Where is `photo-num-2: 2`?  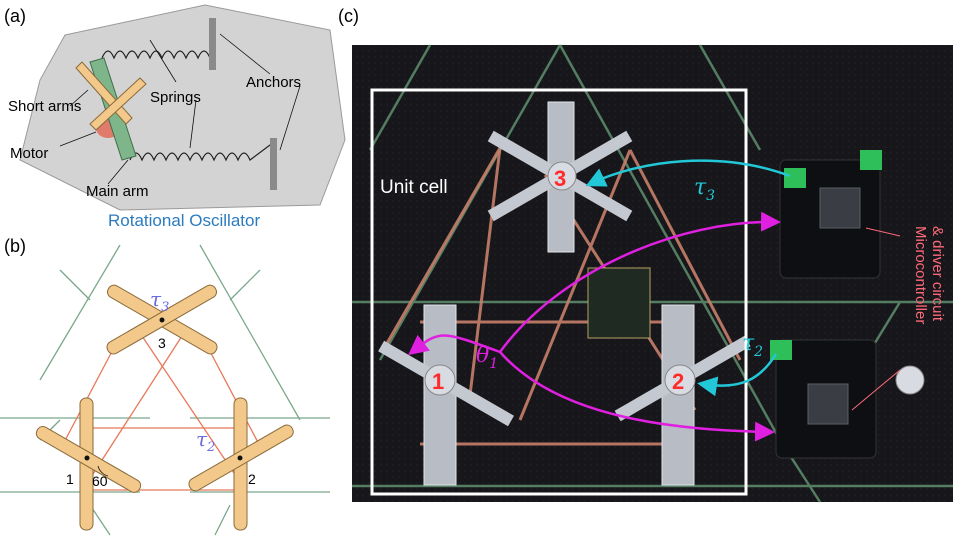 photo-num-2: 2 is located at coordinates (678, 381).